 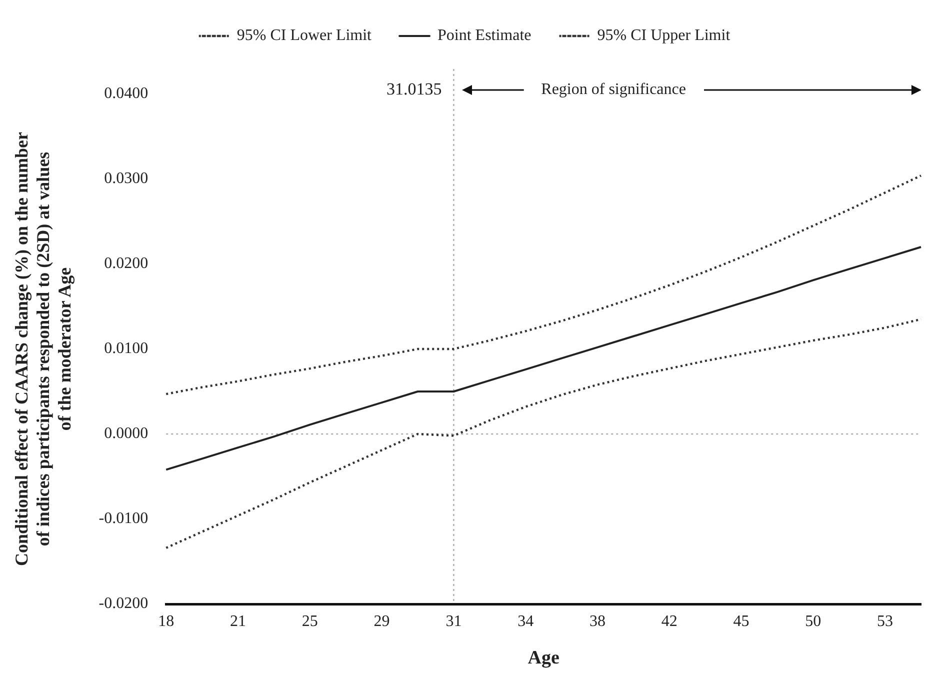 I want to click on x-tick-label: 29, so click(x=382, y=621).